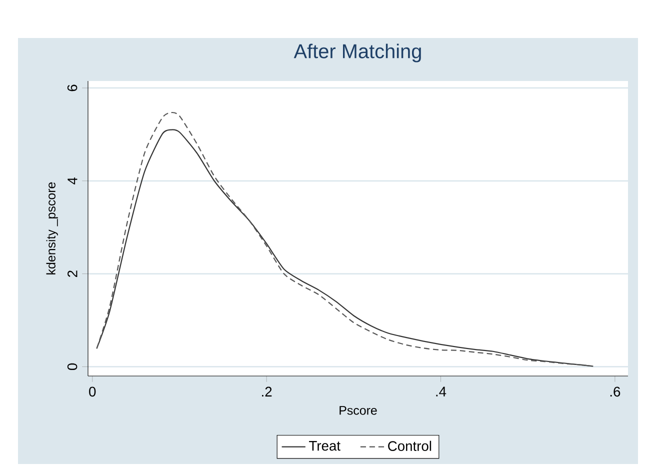 This screenshot has width=656, height=466. Describe the element at coordinates (267, 391) in the screenshot. I see `x-tick-label: .2` at that location.